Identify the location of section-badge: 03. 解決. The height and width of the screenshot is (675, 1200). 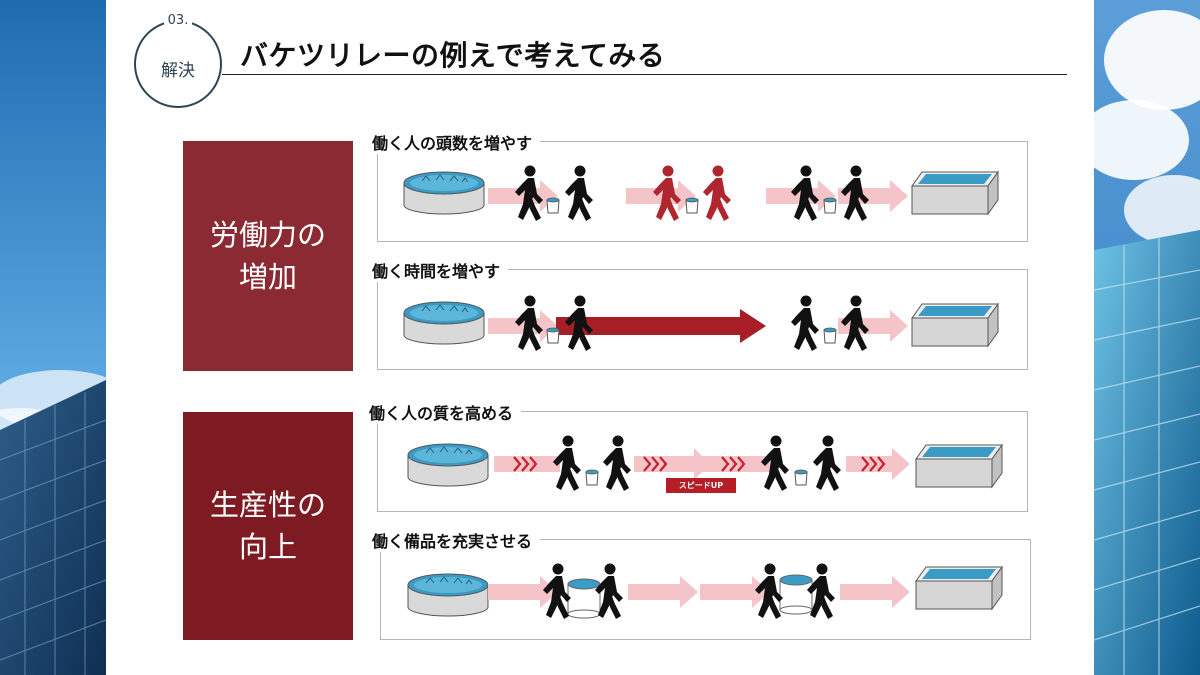
(178, 60).